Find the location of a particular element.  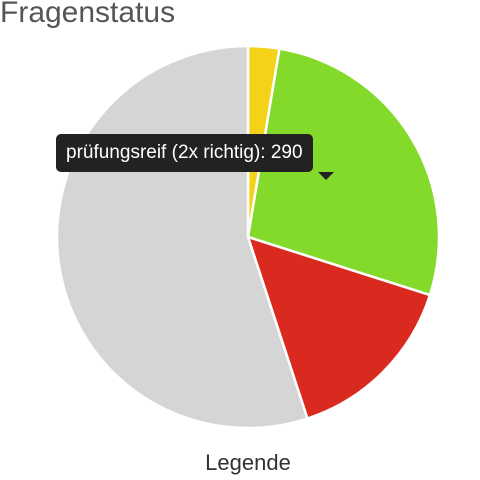

tooltip: prüfungsreif (2x richtig): 290 is located at coordinates (195, 157).